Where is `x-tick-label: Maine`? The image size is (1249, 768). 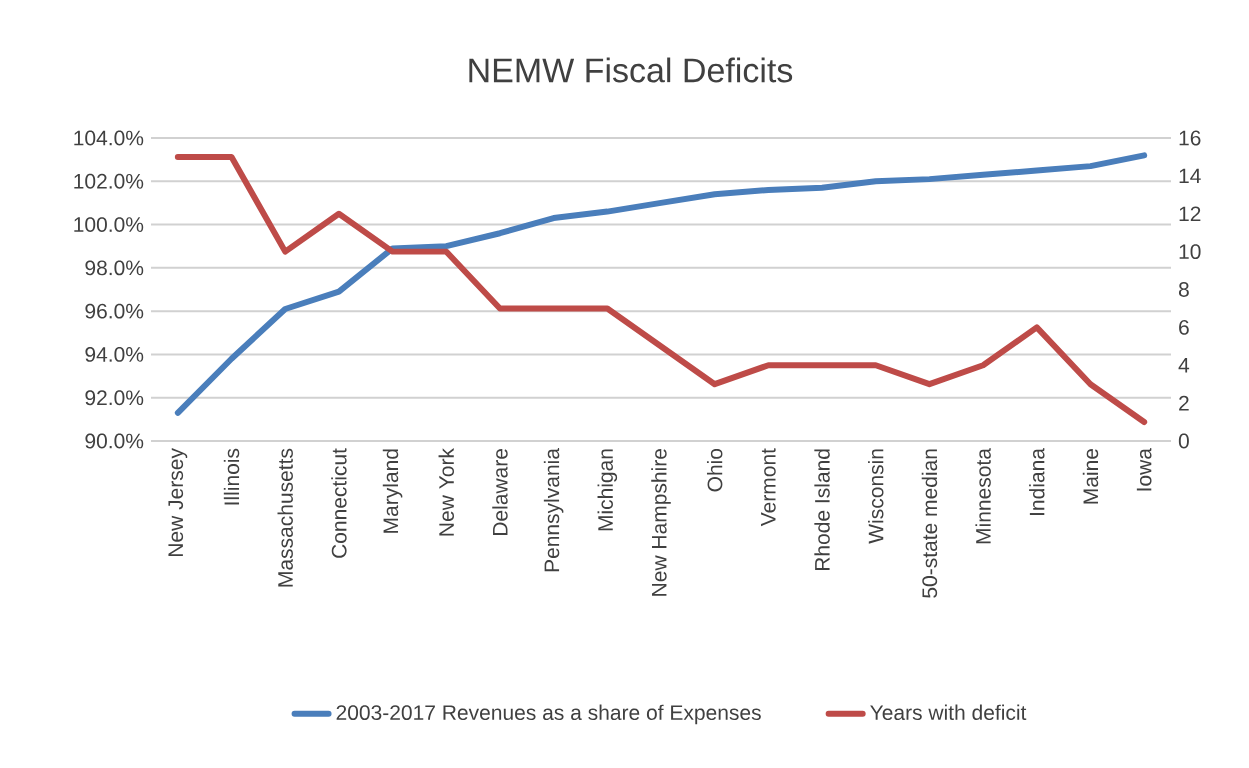 x-tick-label: Maine is located at coordinates (1090, 476).